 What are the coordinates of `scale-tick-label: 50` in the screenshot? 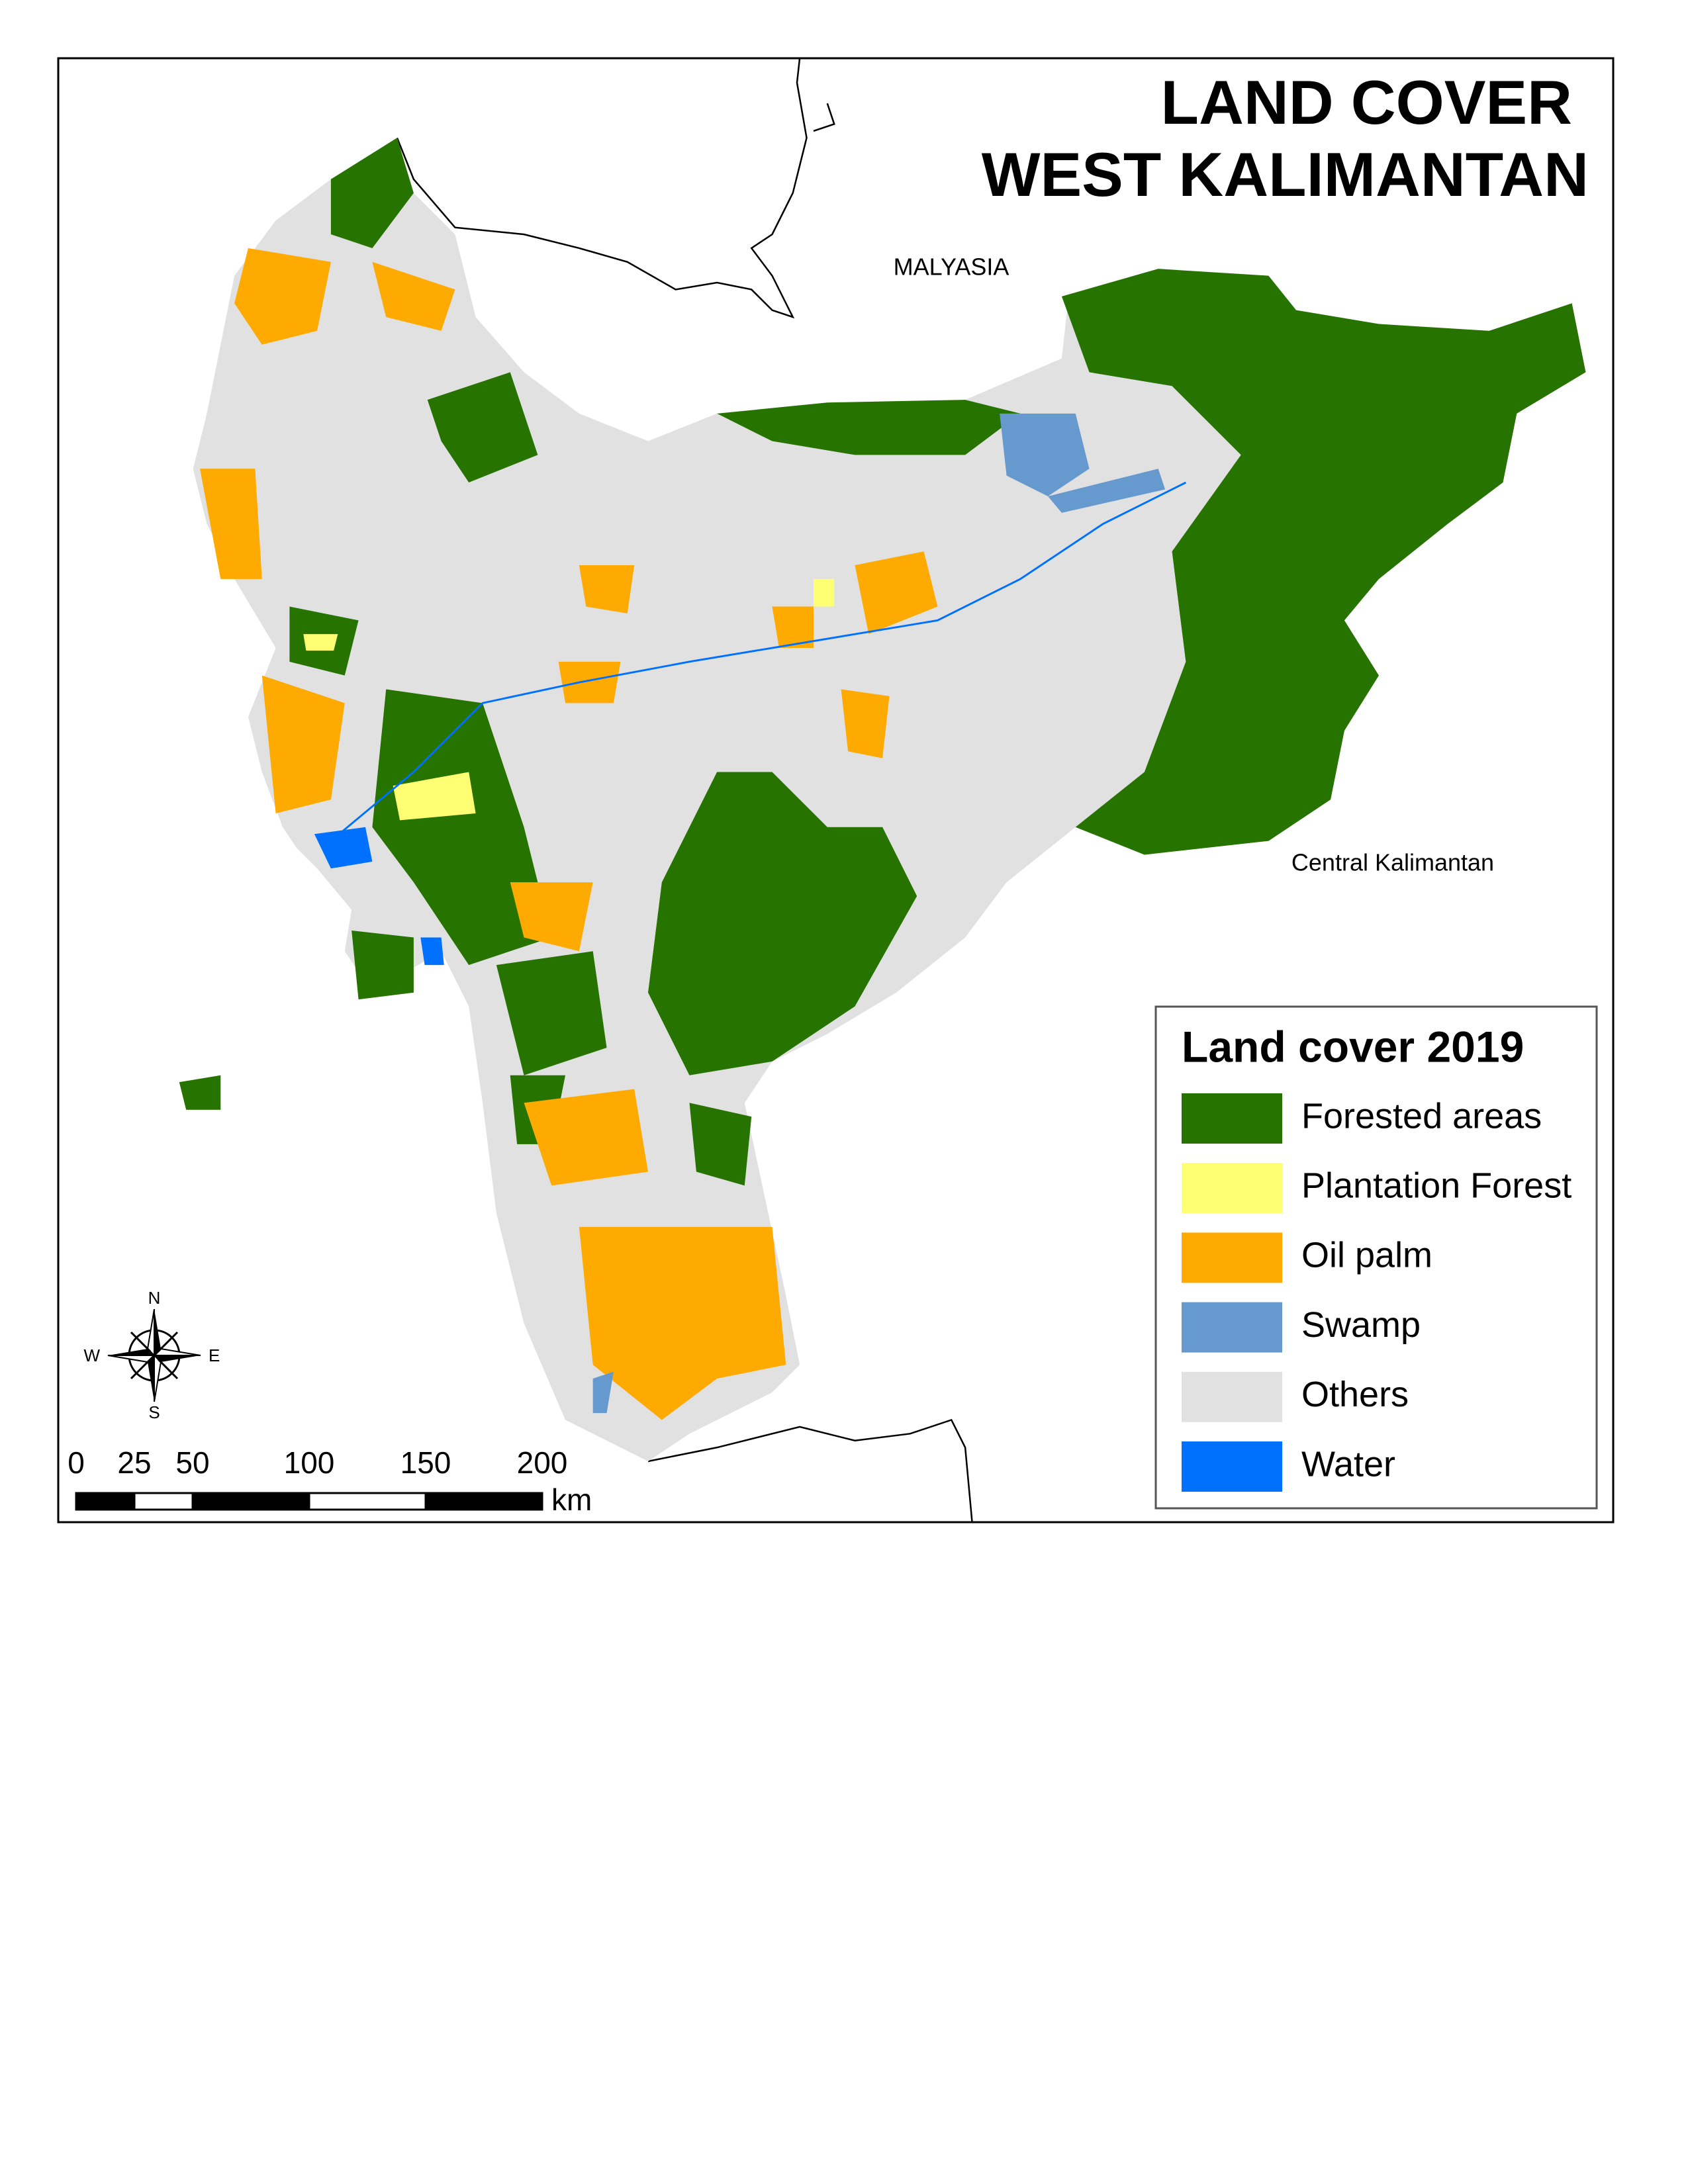 It's located at (192, 1462).